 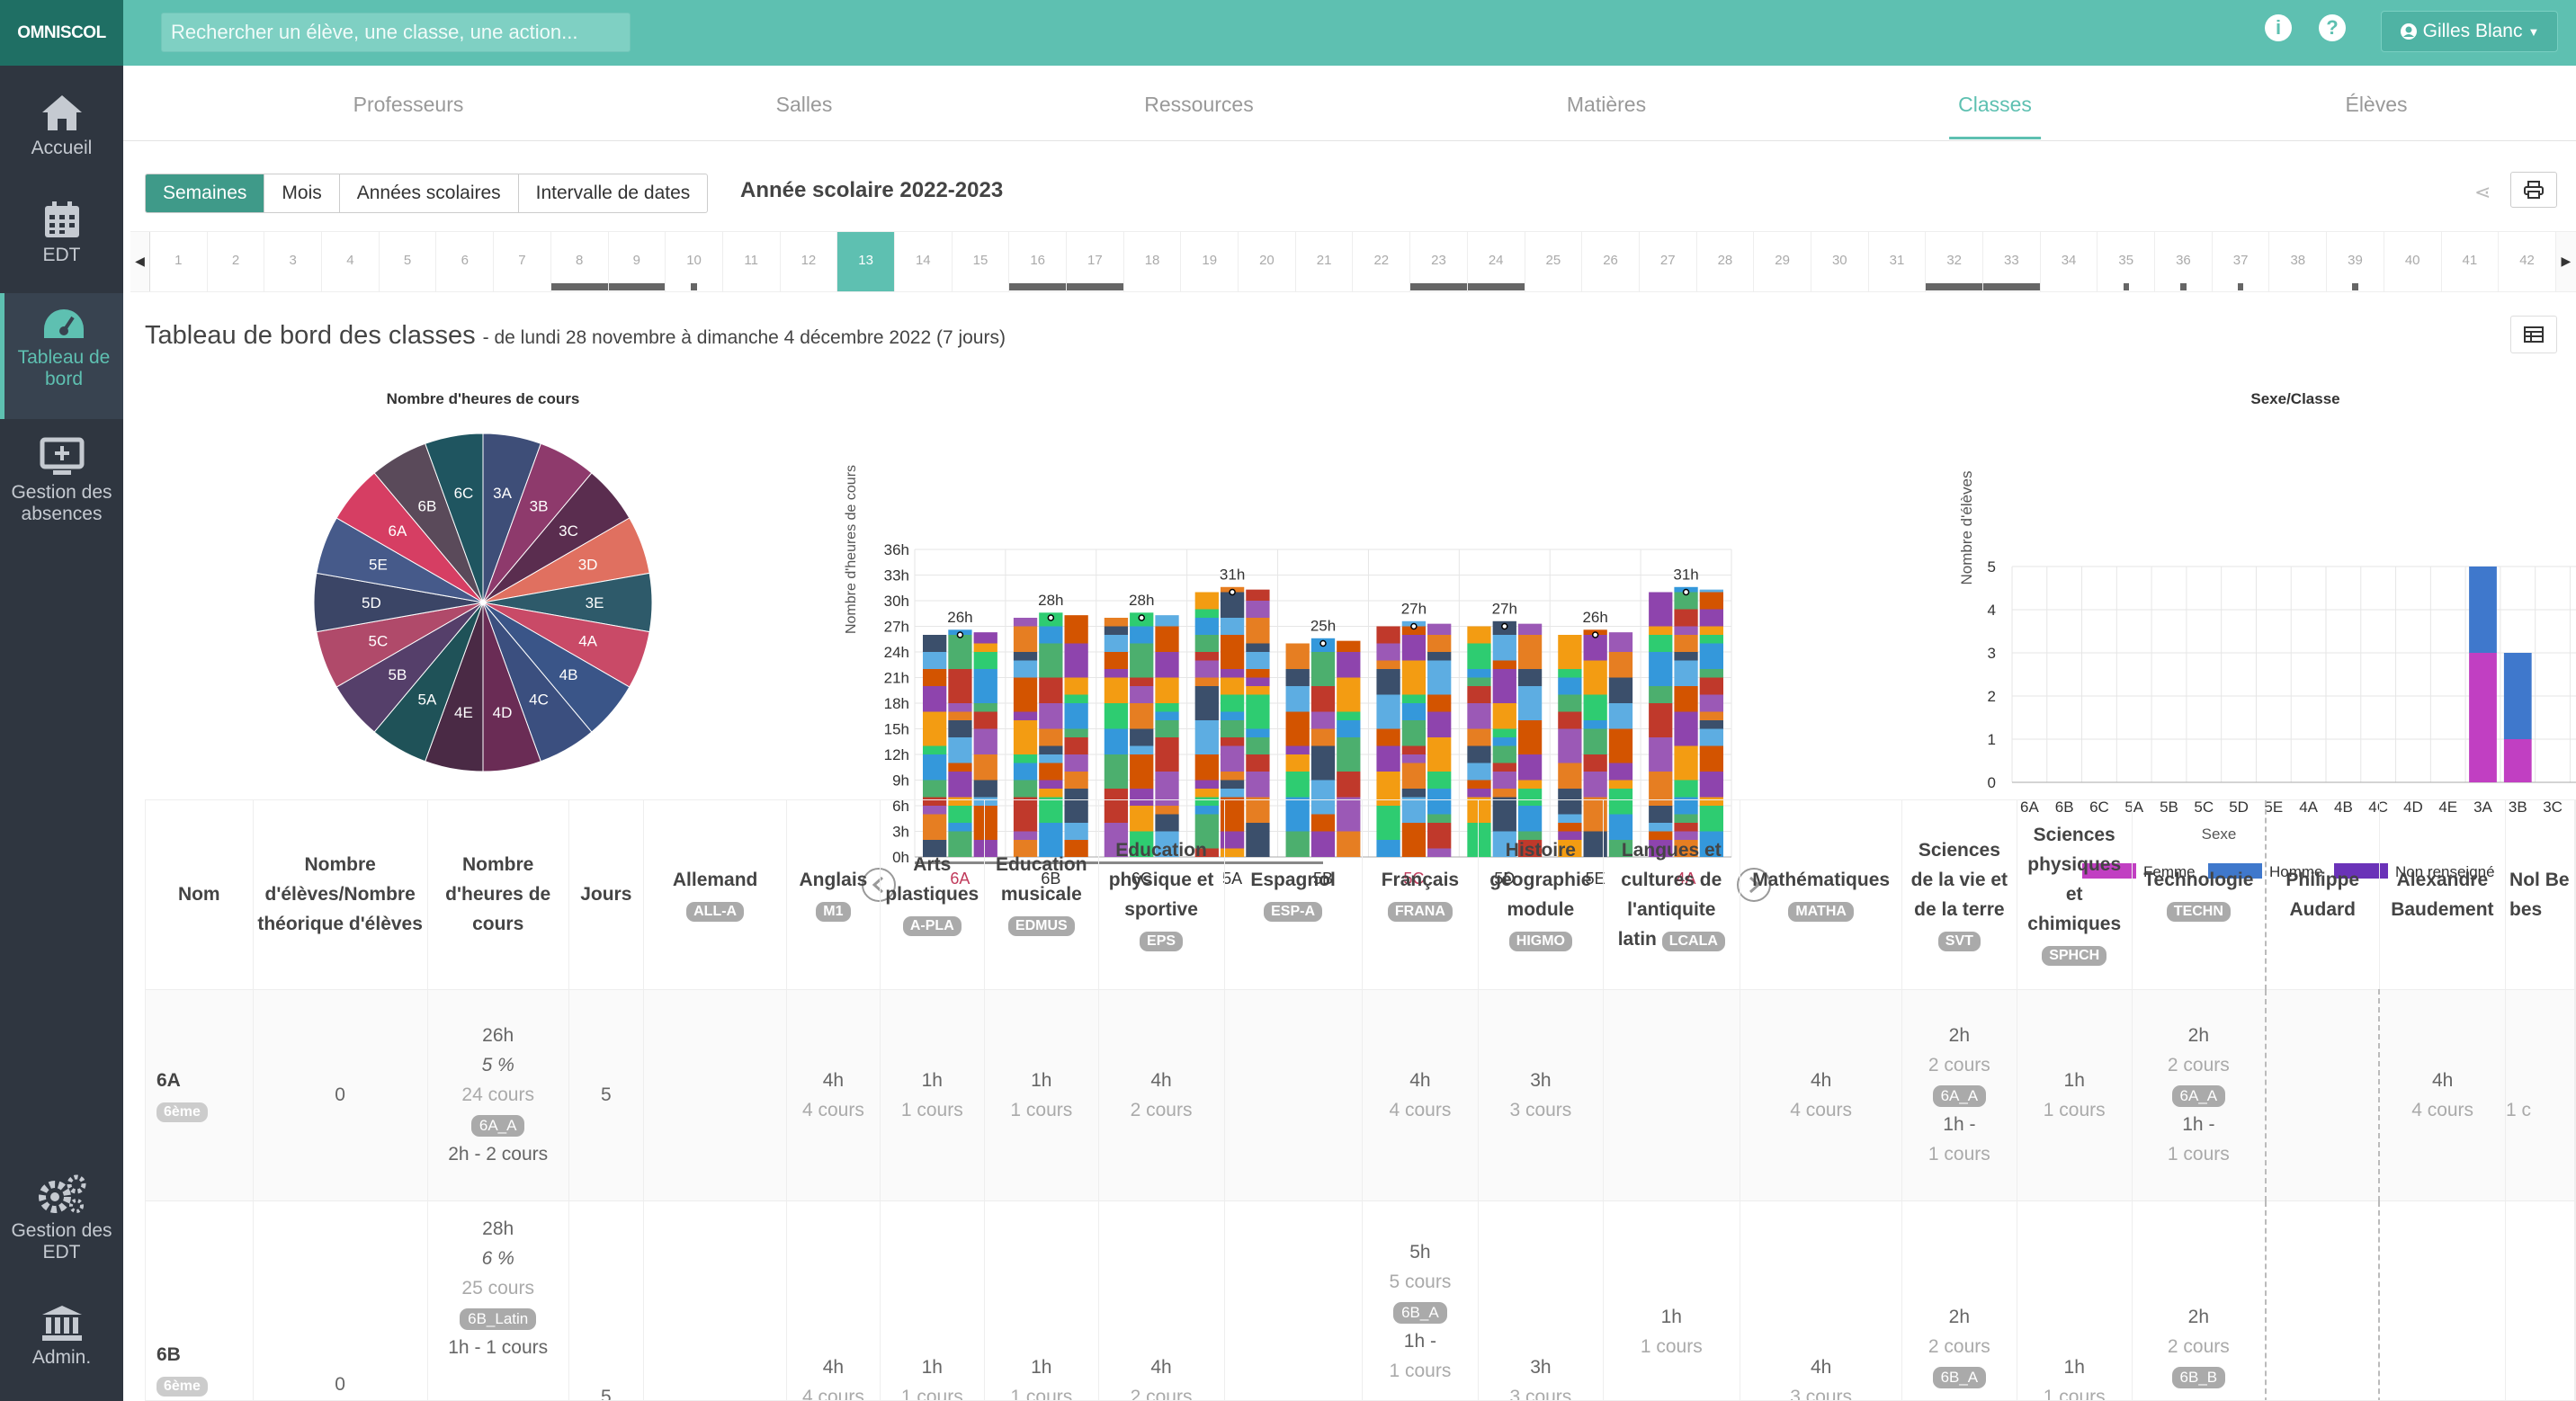 I want to click on class-name: 6B, so click(x=169, y=1355).